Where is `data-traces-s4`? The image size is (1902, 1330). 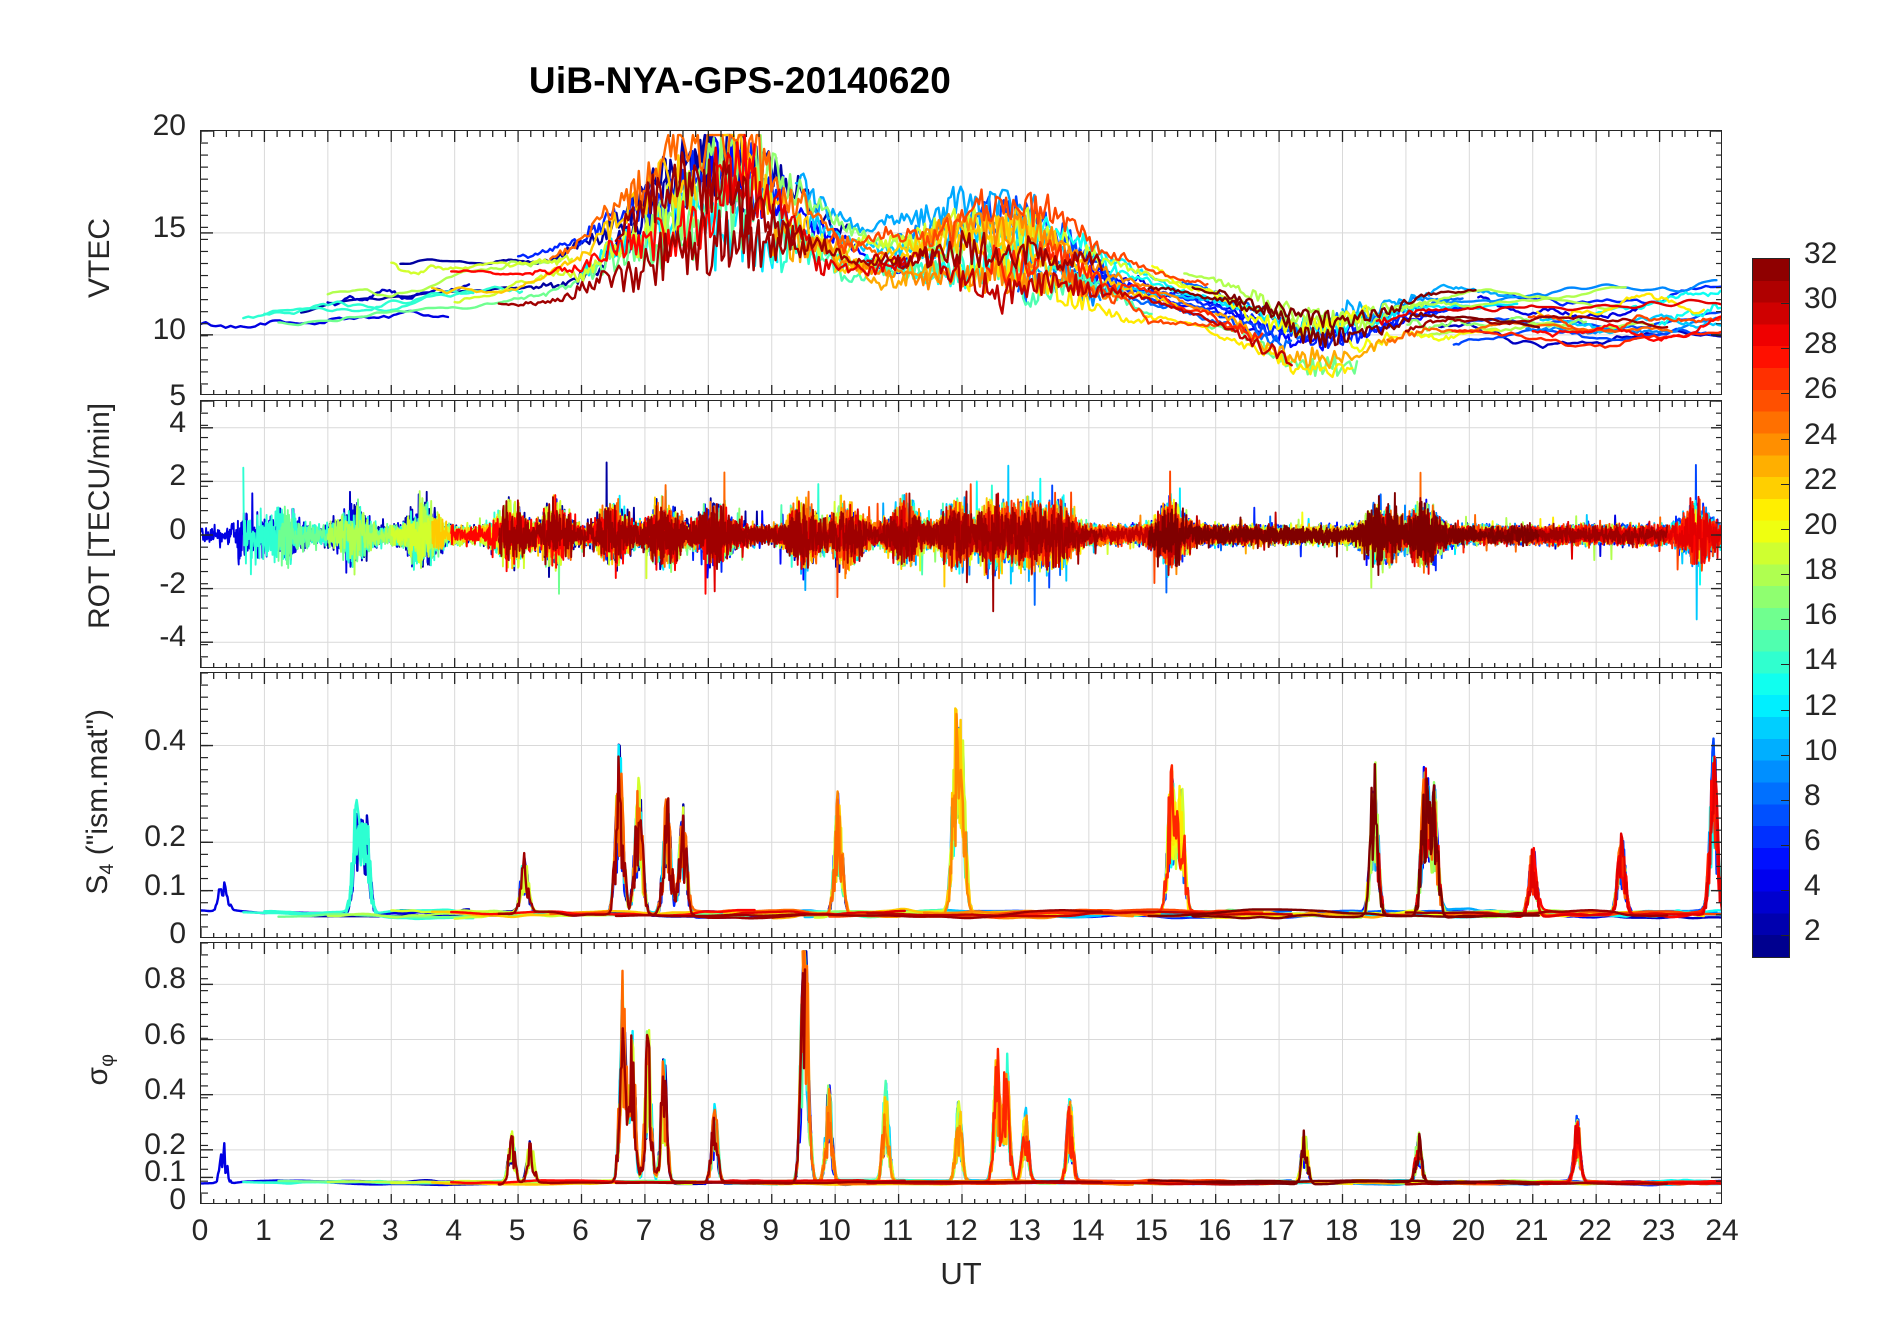 data-traces-s4 is located at coordinates (961, 814).